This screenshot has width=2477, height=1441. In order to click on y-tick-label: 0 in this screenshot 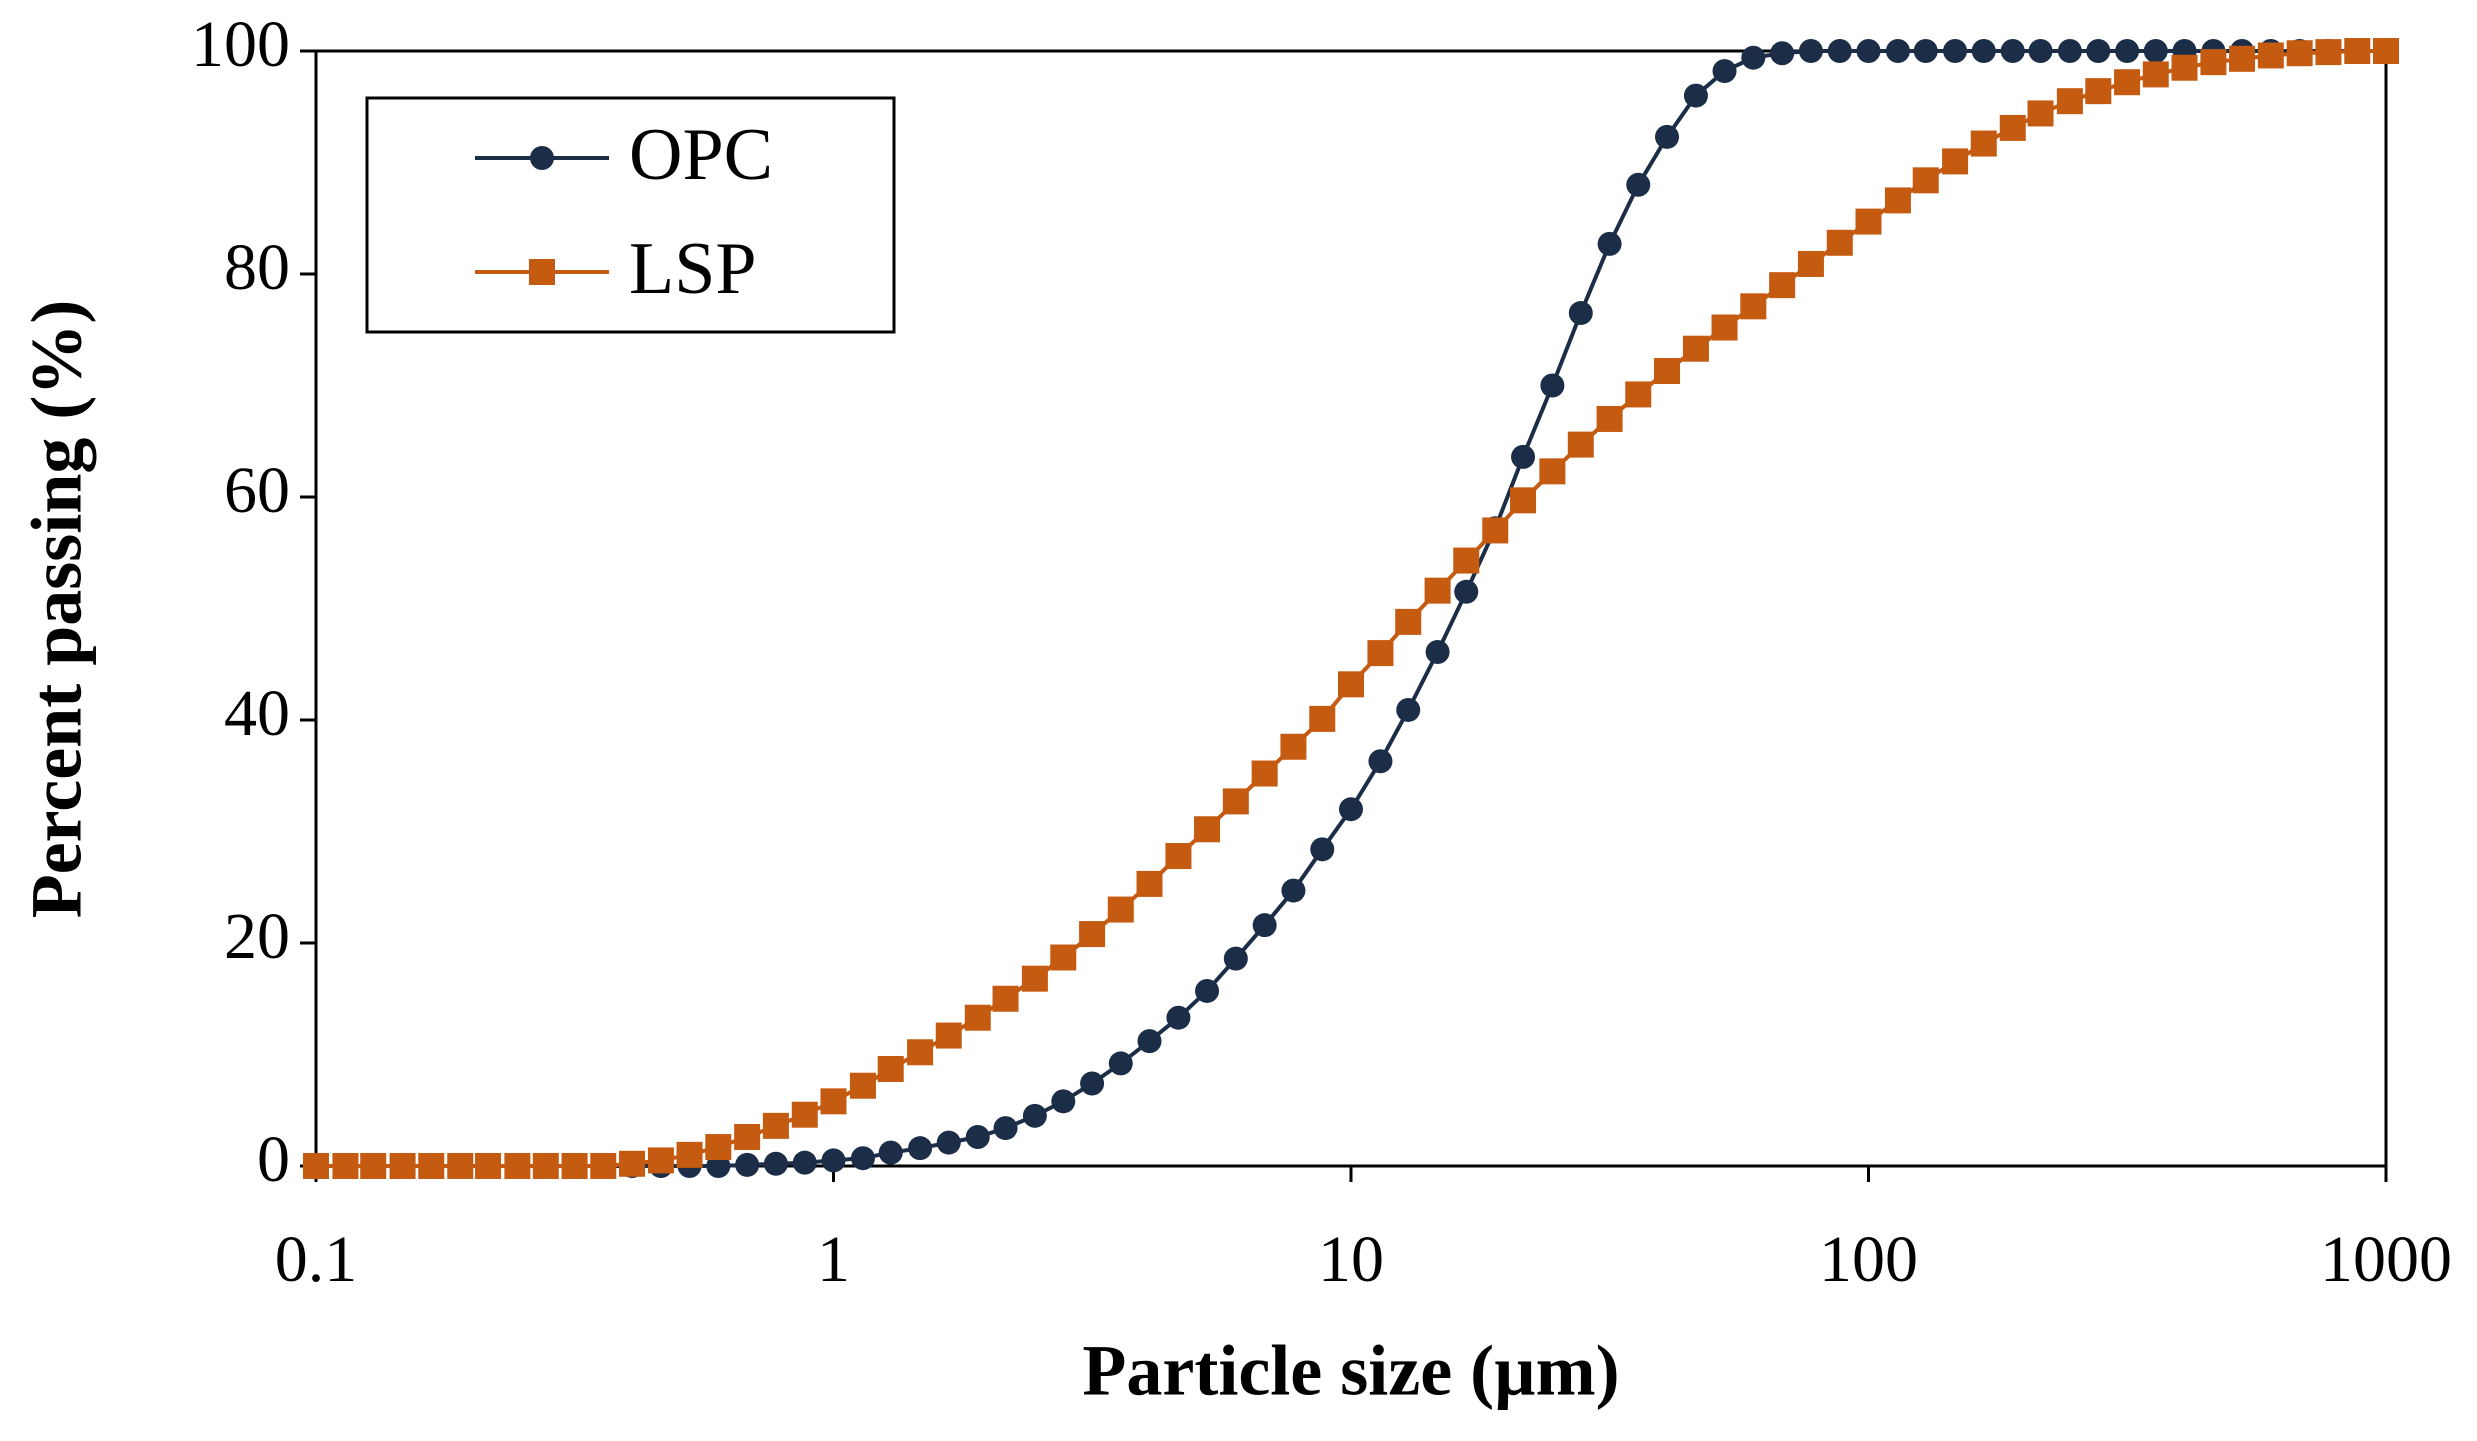, I will do `click(273, 1159)`.